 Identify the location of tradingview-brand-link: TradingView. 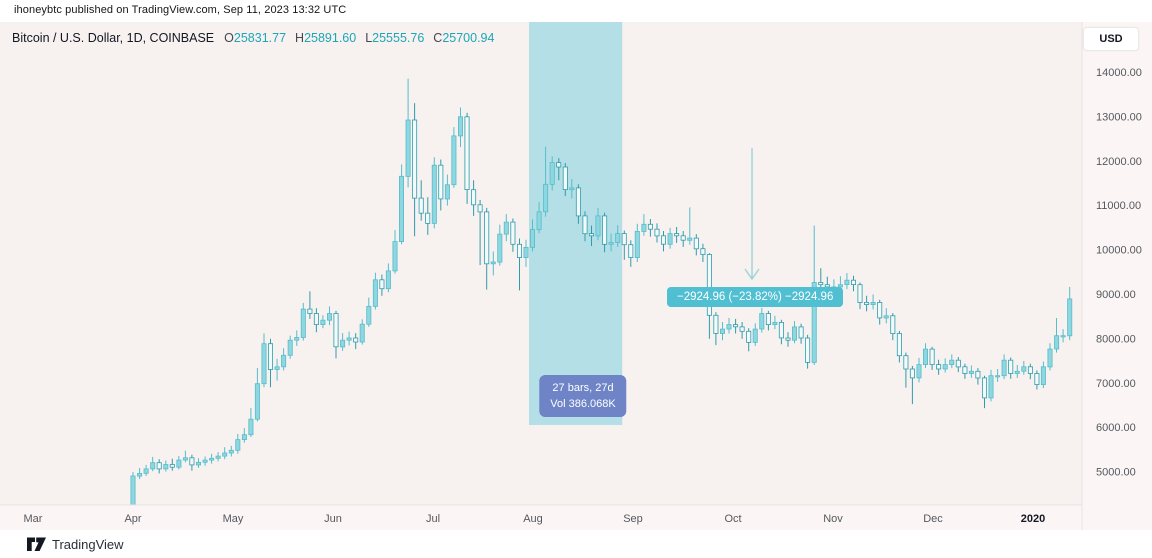
(75, 544).